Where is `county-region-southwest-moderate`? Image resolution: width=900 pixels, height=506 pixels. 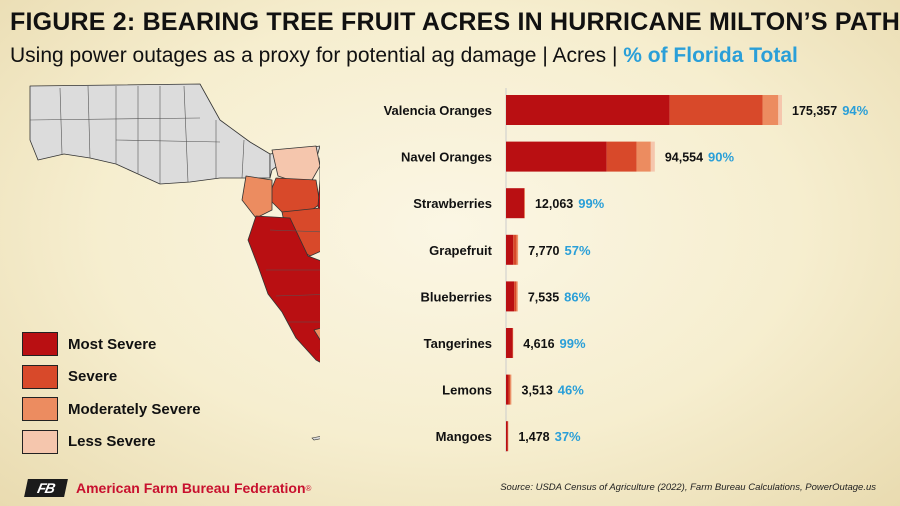 county-region-southwest-moderate is located at coordinates (316, 334).